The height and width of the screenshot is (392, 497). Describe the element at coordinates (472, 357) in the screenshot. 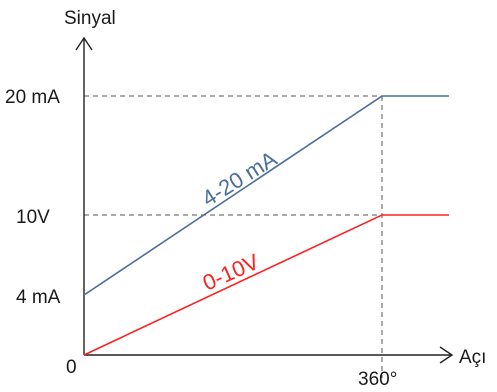

I see `x-axis-label: Açı` at that location.